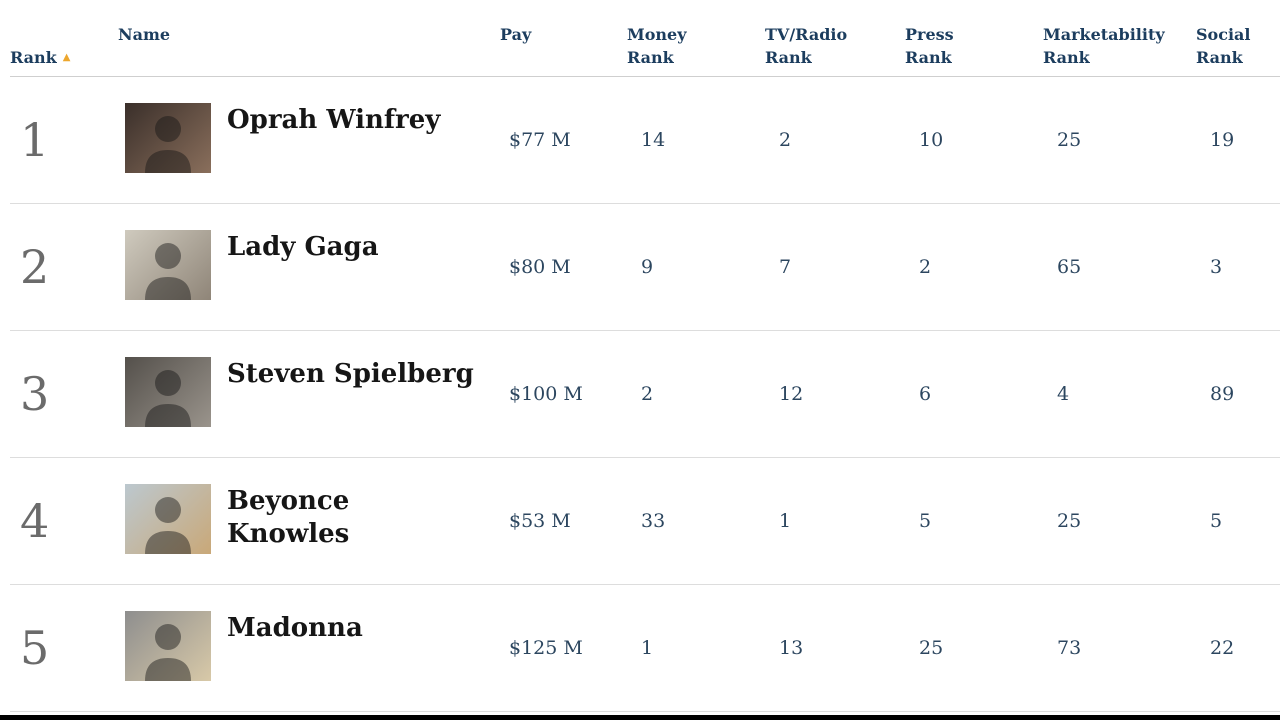 The image size is (1280, 720). I want to click on marketability-rank-cell: 73, so click(1069, 648).